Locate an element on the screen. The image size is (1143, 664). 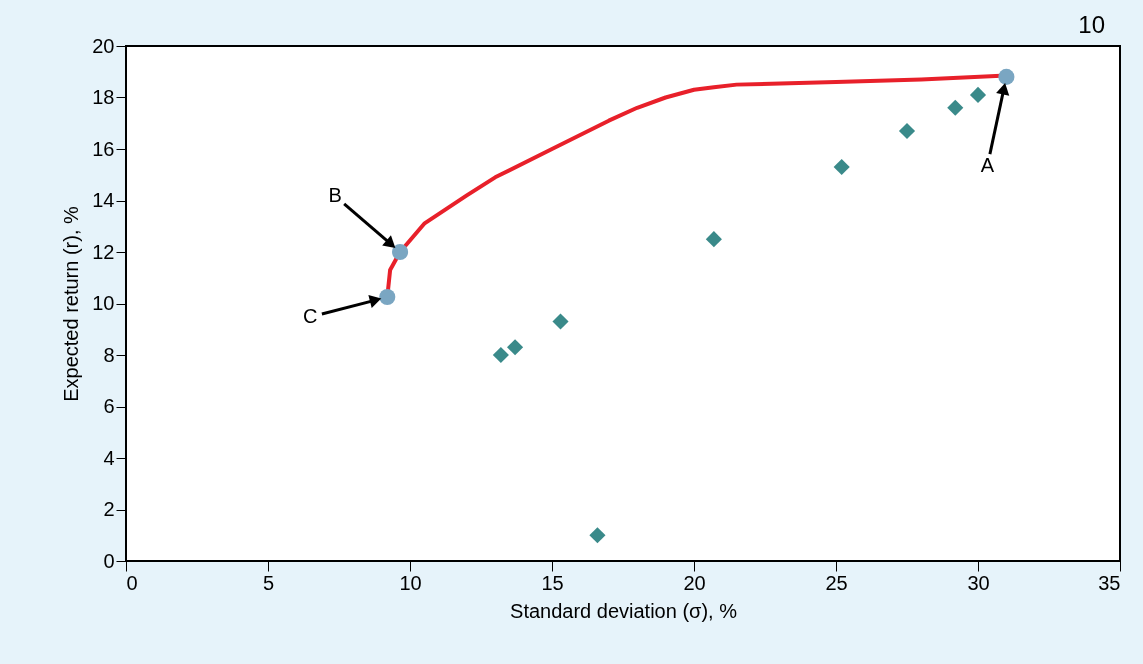
data-label: B is located at coordinates (335, 195).